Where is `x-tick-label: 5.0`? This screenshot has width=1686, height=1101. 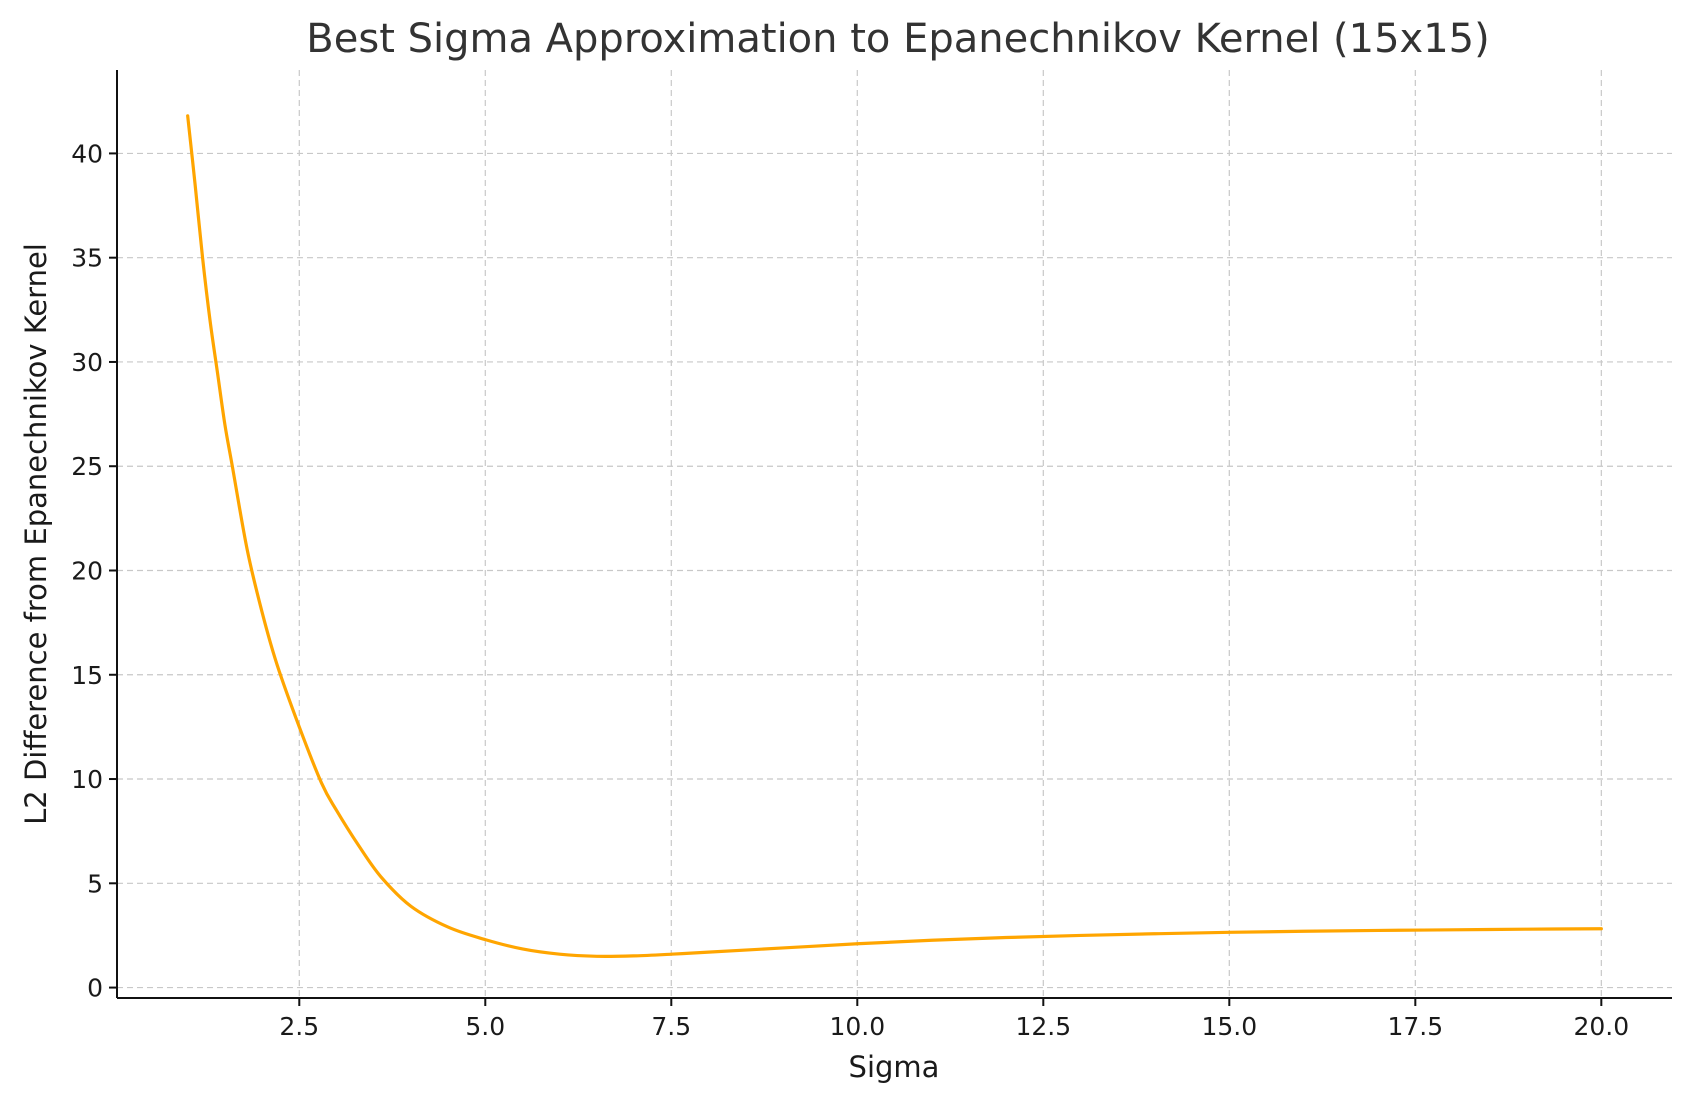
x-tick-label: 5.0 is located at coordinates (485, 1026).